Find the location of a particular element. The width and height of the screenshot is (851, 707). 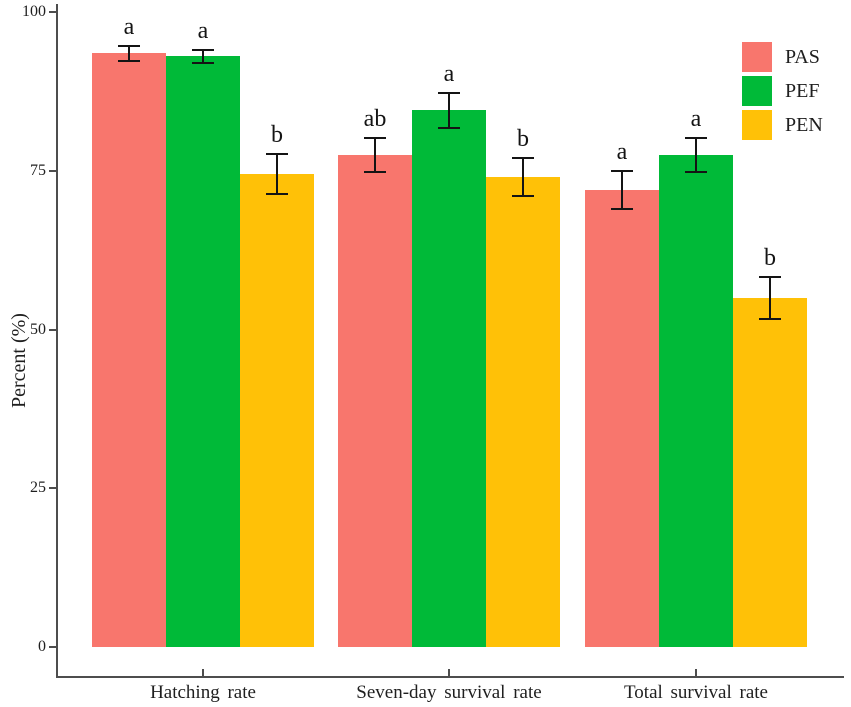

legend: PAS PEF PEN is located at coordinates (782, 93).